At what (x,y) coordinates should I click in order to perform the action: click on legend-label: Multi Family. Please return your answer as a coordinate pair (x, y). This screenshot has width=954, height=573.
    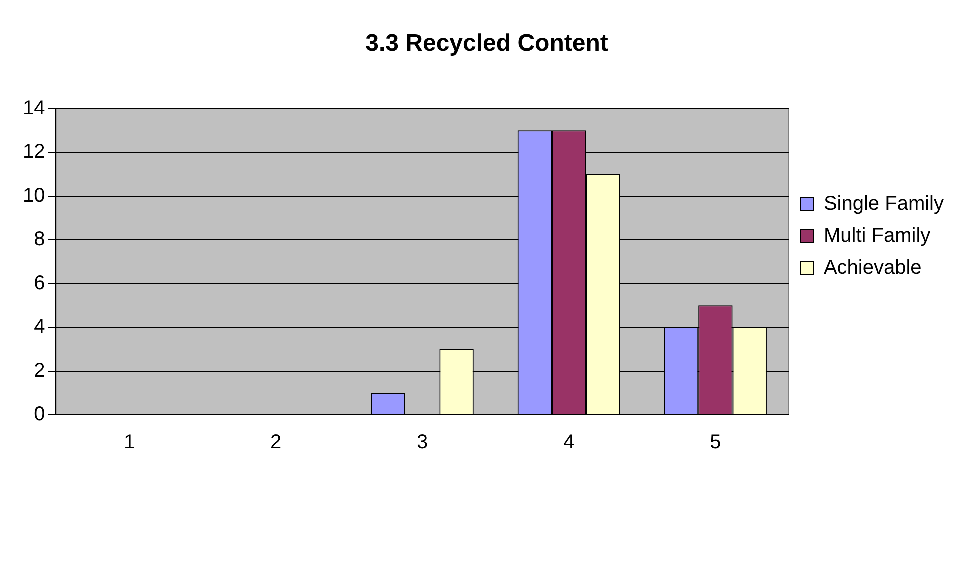
    Looking at the image, I should click on (877, 236).